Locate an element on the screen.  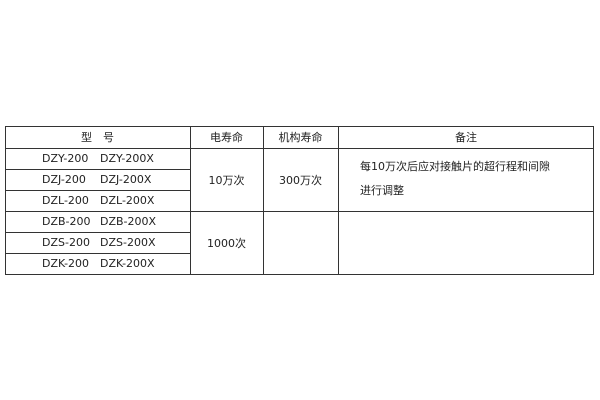
remarks-line-2: 进行调整 is located at coordinates (382, 190).